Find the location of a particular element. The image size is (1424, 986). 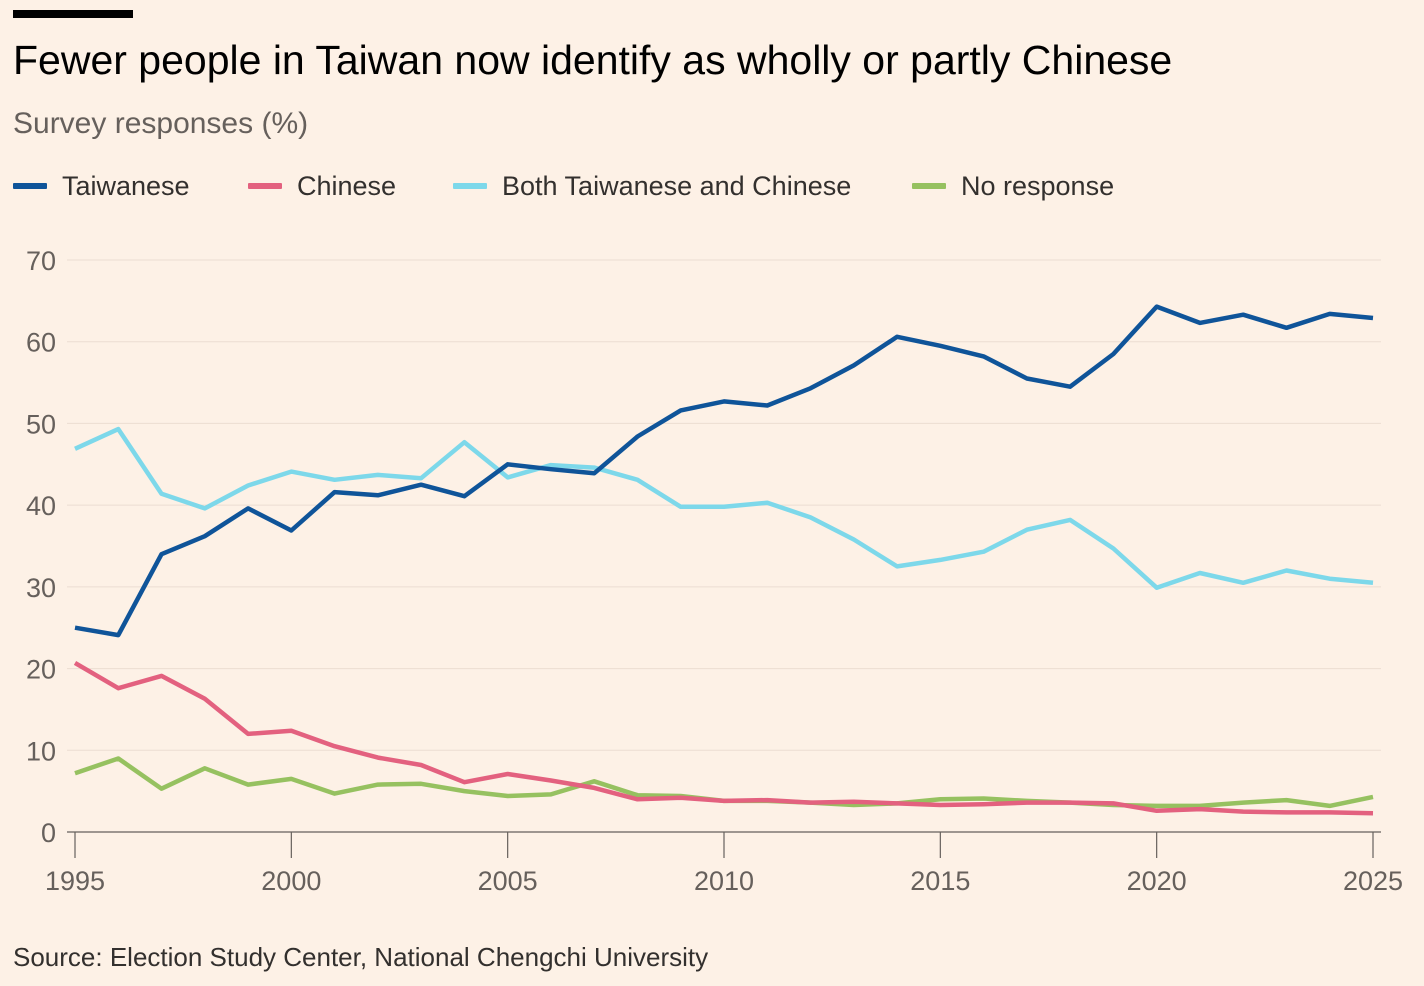

x-tick-label-1995: 1995 is located at coordinates (75, 881).